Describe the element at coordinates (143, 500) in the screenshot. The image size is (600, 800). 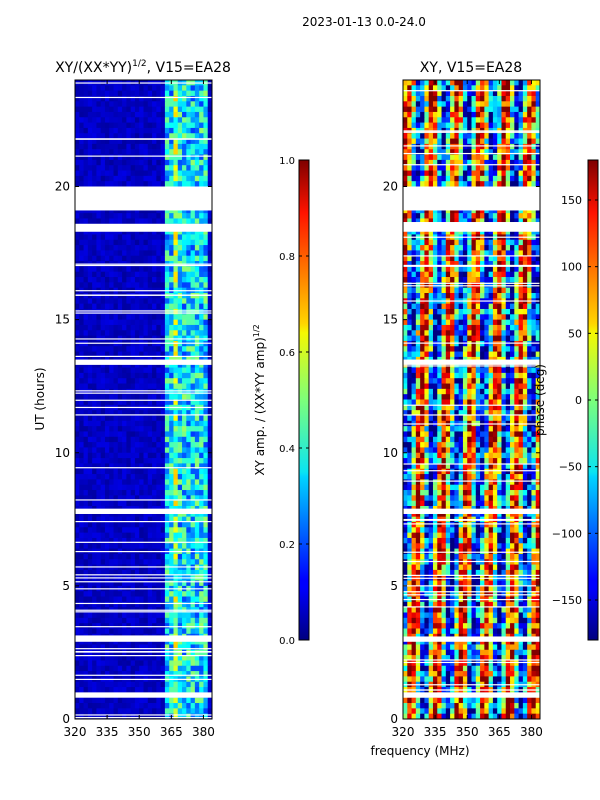
I see `data-gap-line` at that location.